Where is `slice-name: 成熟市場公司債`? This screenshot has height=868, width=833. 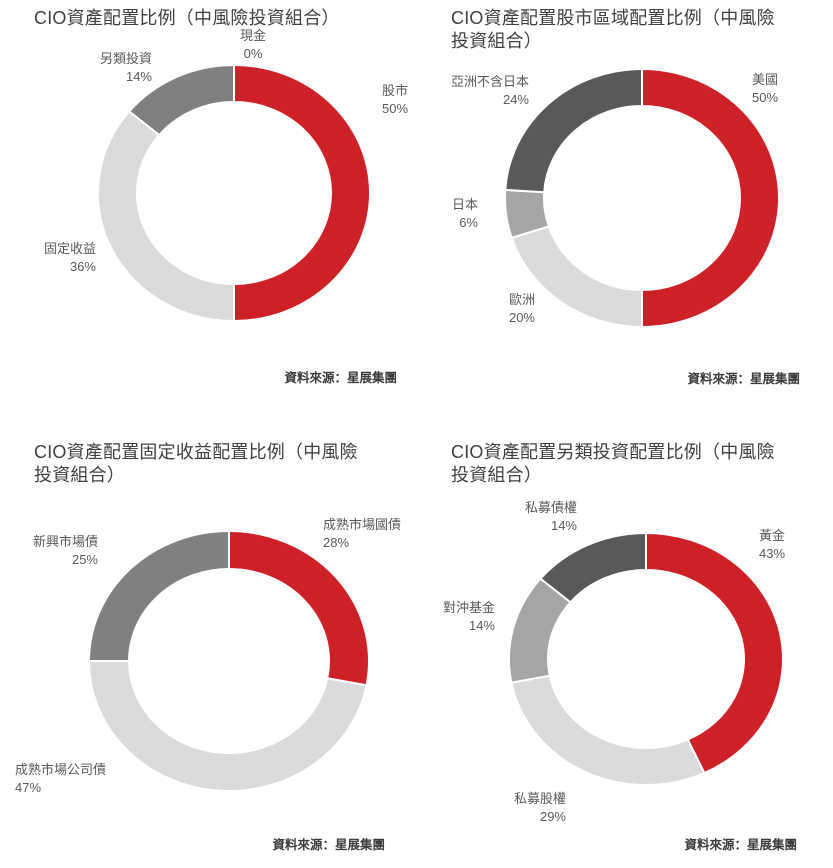 slice-name: 成熟市場公司債 is located at coordinates (61, 769).